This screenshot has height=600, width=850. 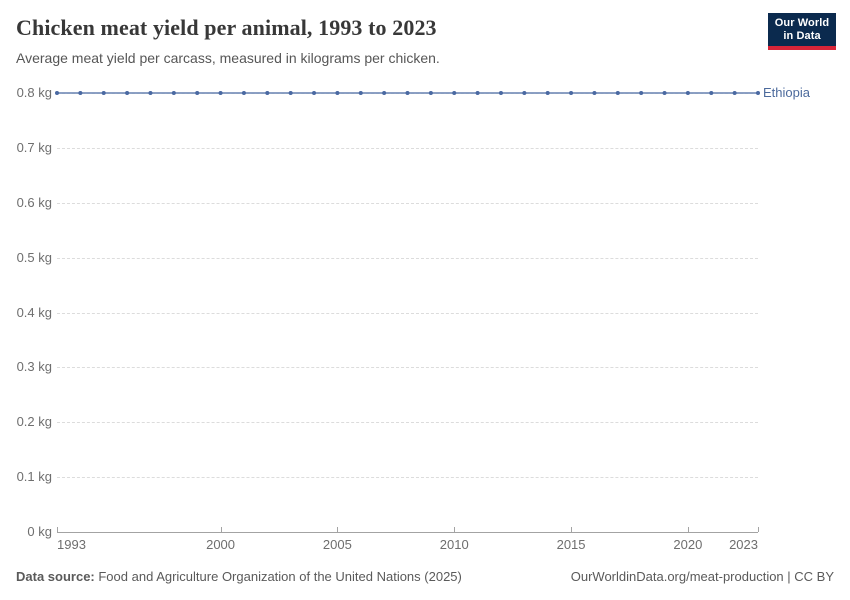 I want to click on x-axis-tick-label: 2015, so click(x=571, y=544).